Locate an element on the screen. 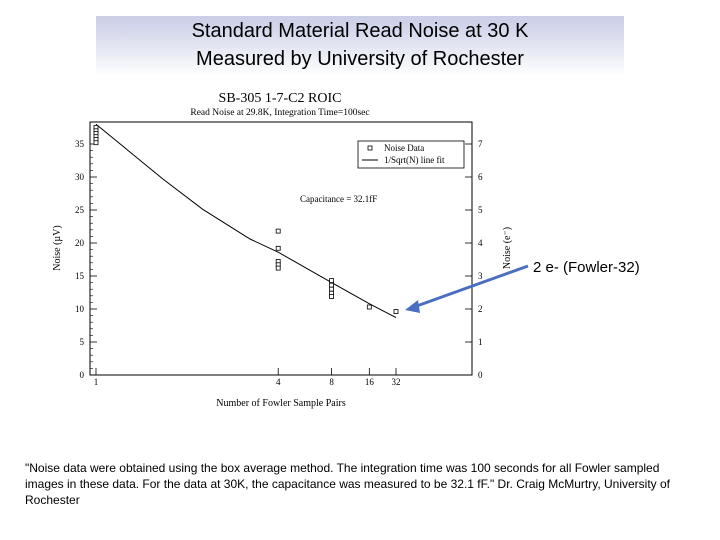 This screenshot has width=720, height=540. y-tick-label-left: 25 is located at coordinates (80, 210).